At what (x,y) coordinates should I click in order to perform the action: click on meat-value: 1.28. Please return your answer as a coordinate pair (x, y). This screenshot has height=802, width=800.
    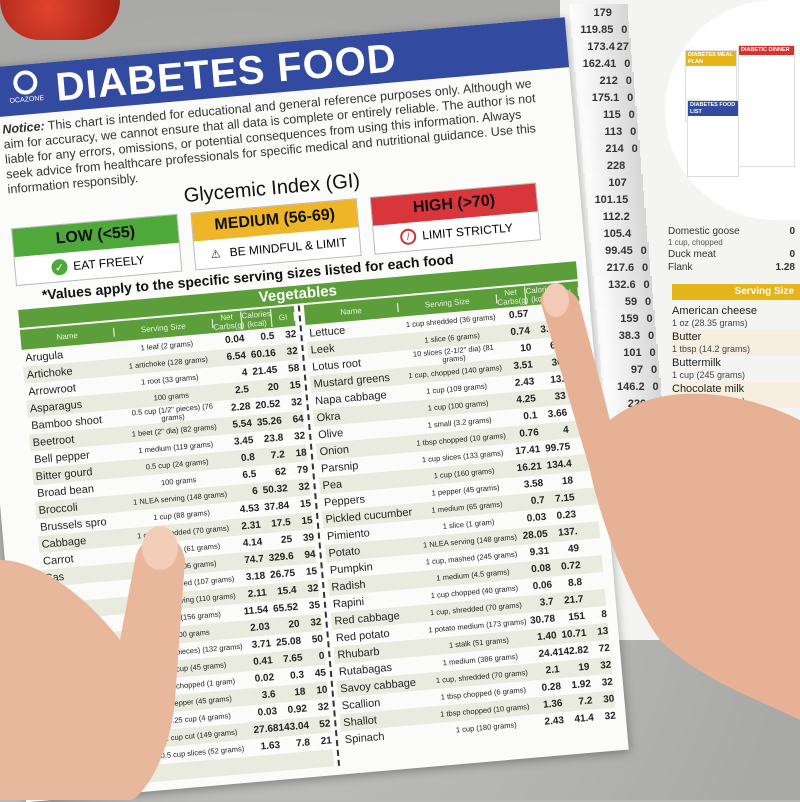
    Looking at the image, I should click on (785, 267).